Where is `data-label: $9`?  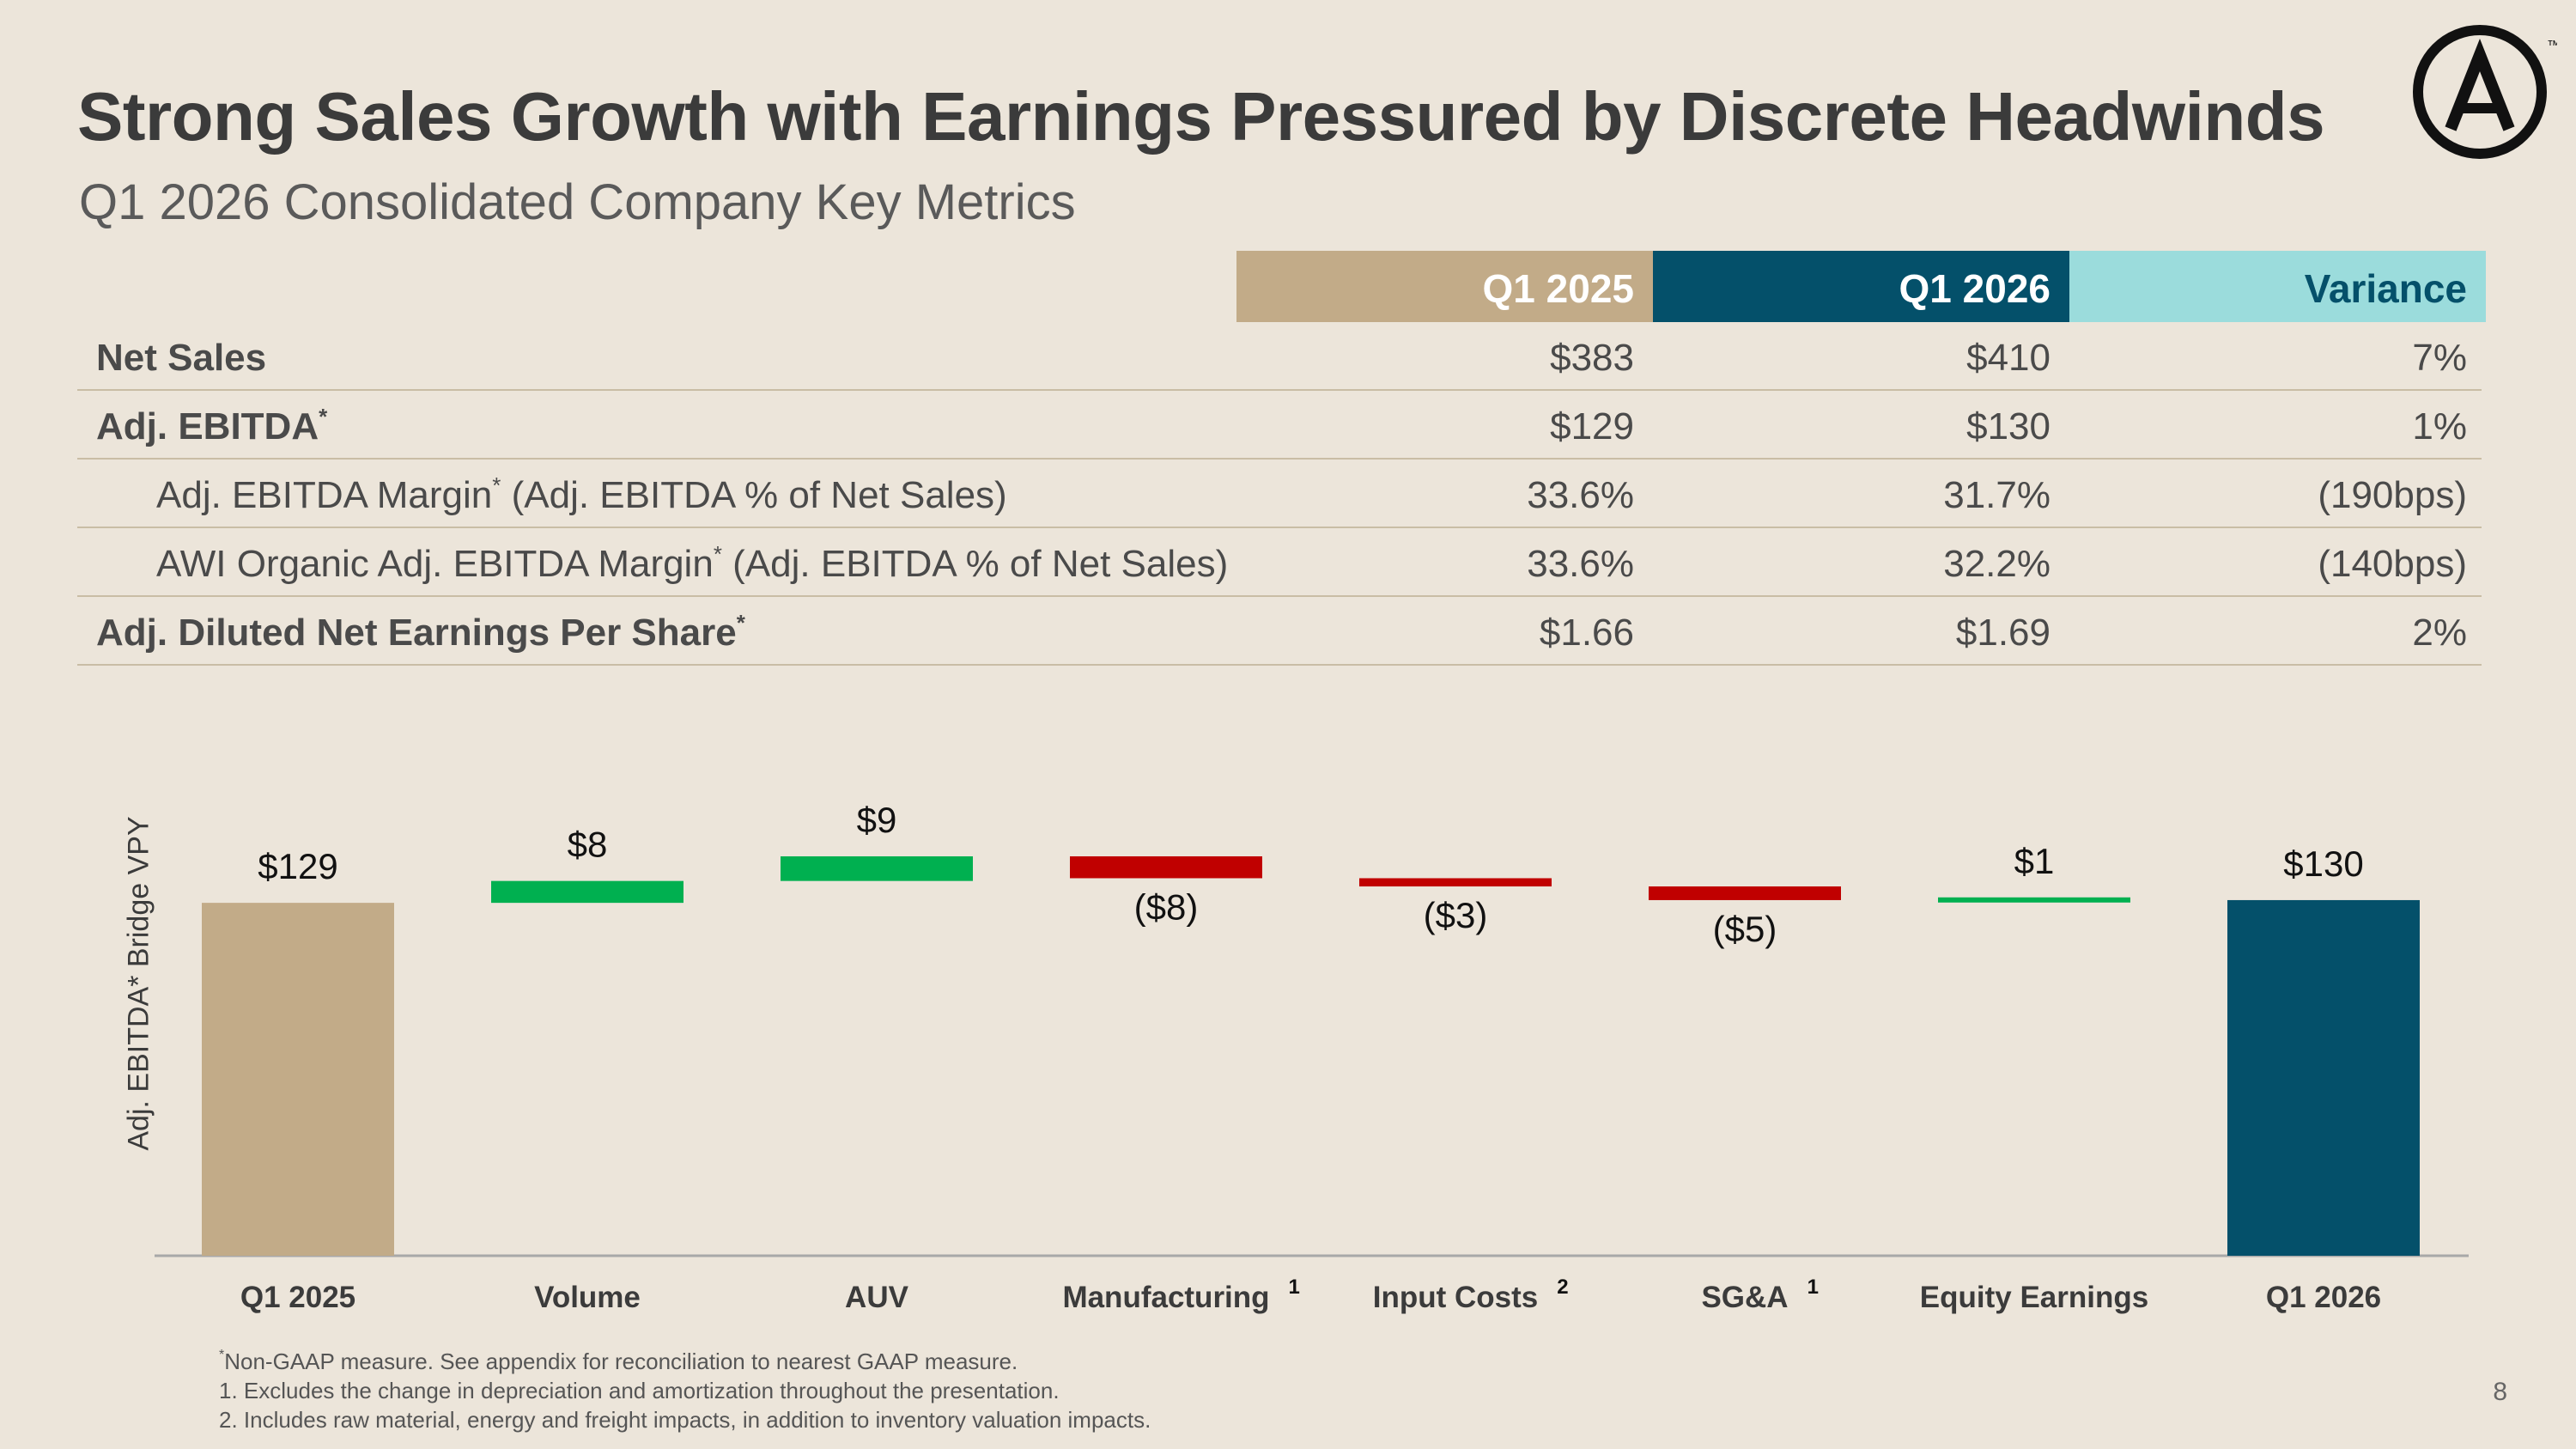 data-label: $9 is located at coordinates (877, 820).